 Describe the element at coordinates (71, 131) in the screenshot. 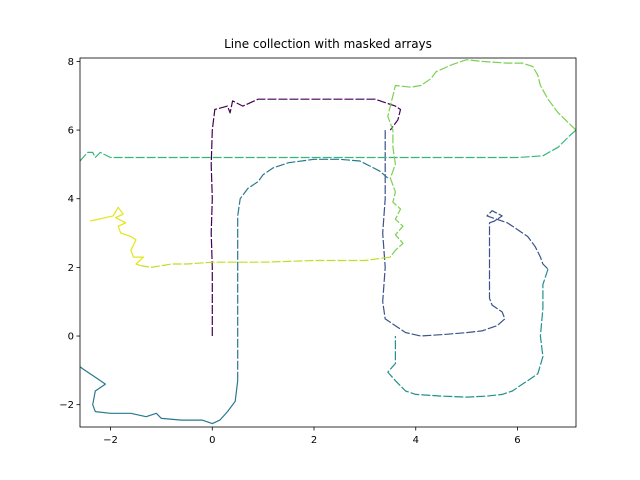

I see `y-tick-label: 6` at that location.